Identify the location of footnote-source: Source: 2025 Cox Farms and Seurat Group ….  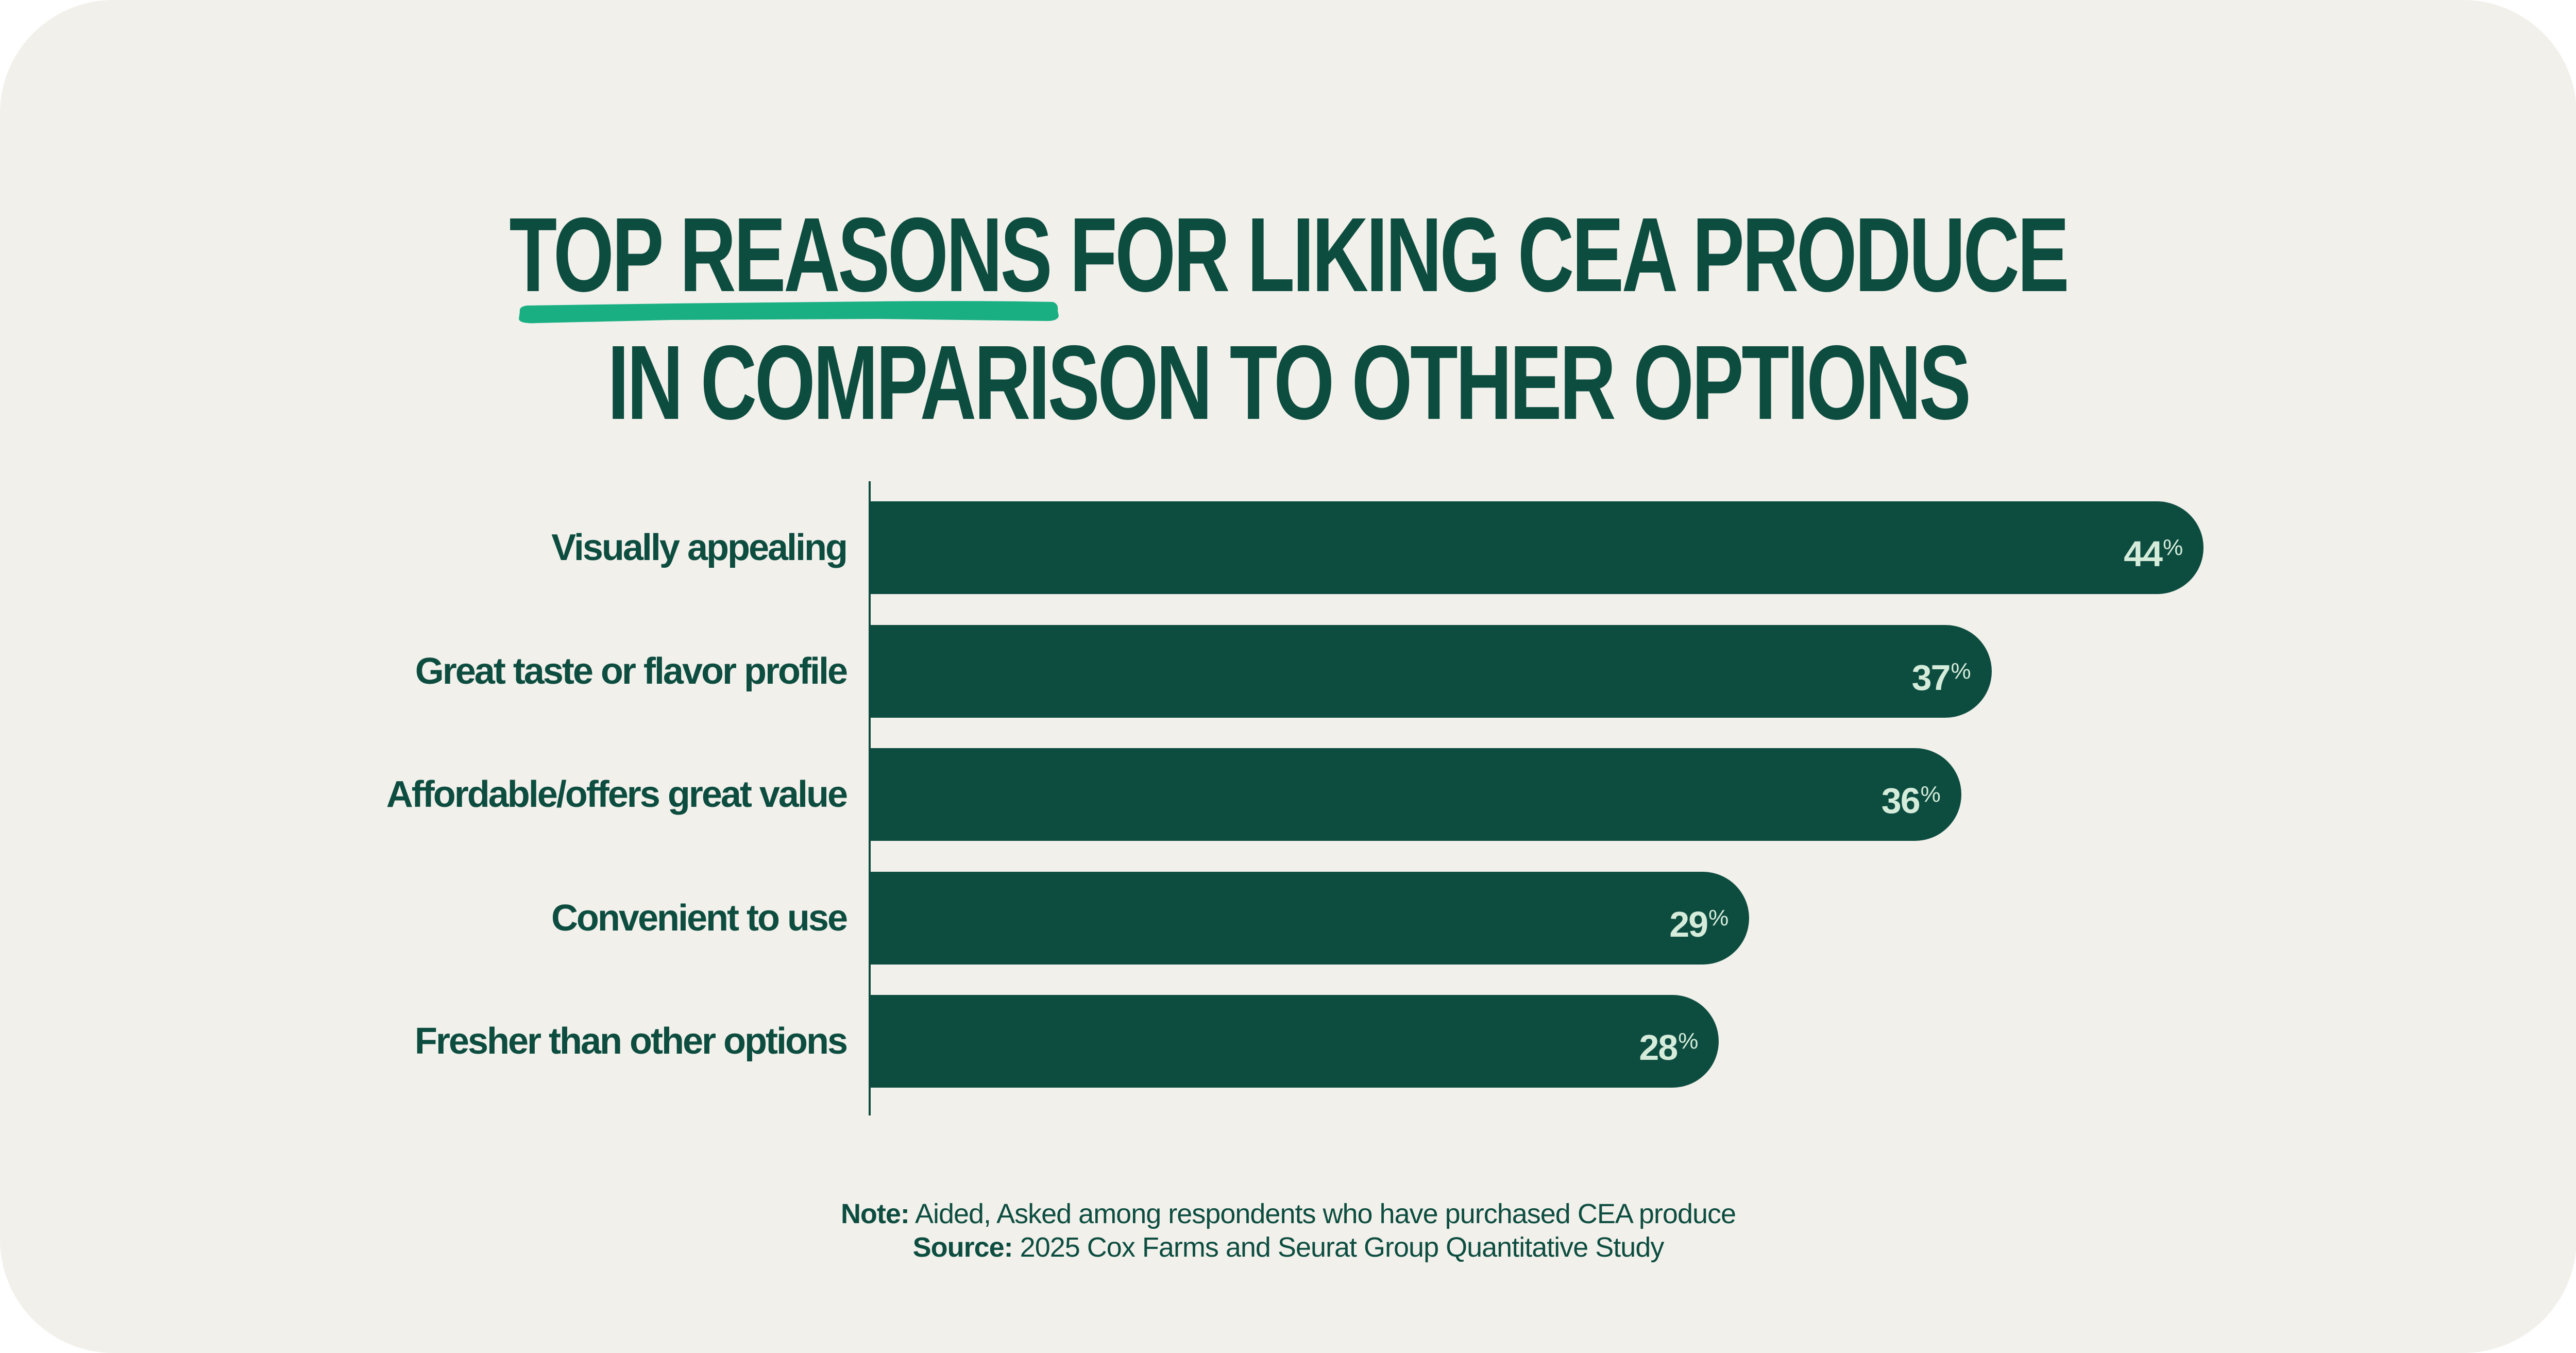
(1288, 1247).